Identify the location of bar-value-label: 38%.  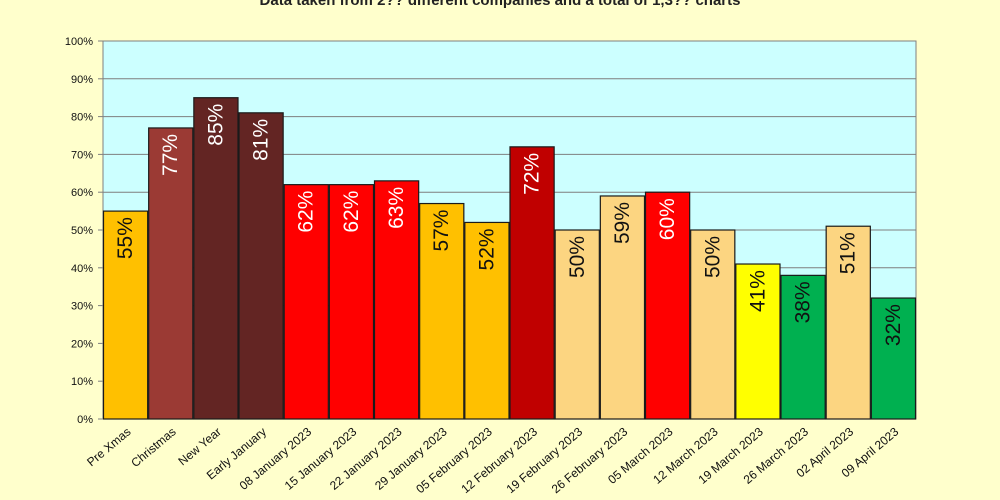
(803, 302).